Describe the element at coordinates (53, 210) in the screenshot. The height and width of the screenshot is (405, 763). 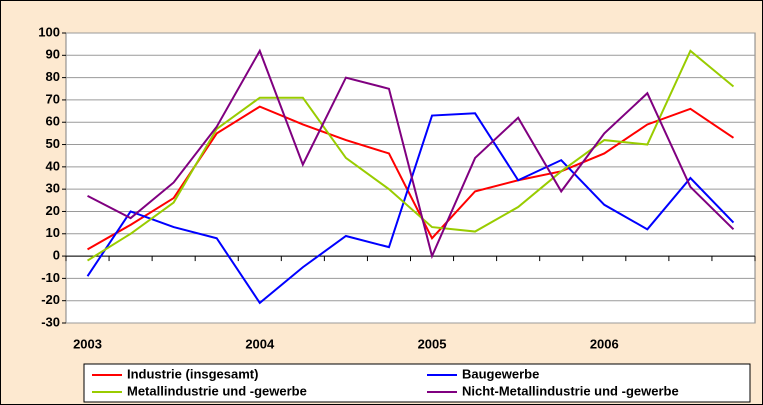
I see `y-tick-label: 20` at that location.